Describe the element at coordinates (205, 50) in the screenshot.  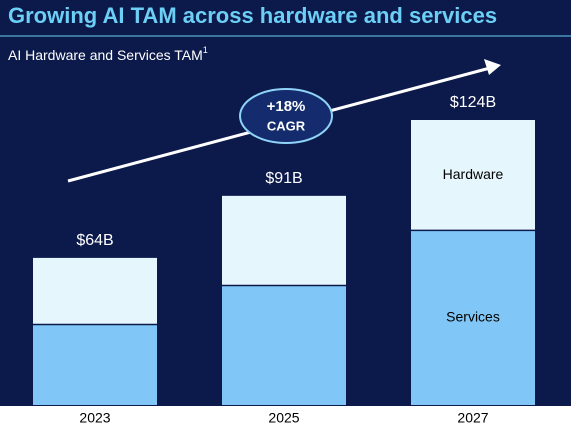
I see `footnote-marker: 1` at that location.